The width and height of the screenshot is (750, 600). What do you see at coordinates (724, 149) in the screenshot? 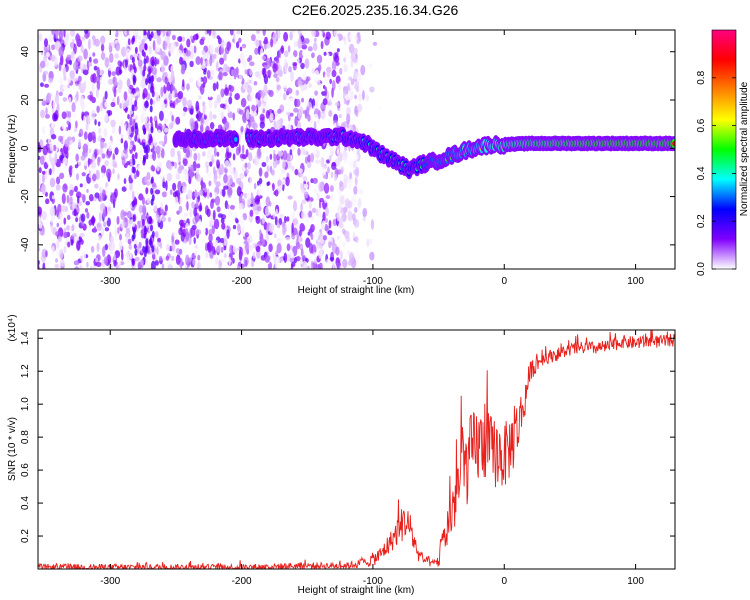
I see `colorbar-scale` at bounding box center [724, 149].